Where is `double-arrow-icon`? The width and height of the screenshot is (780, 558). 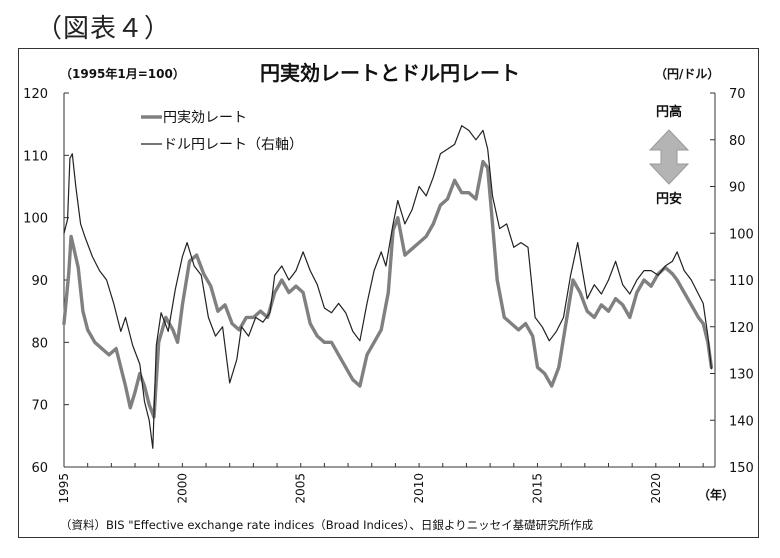
double-arrow-icon is located at coordinates (669, 157).